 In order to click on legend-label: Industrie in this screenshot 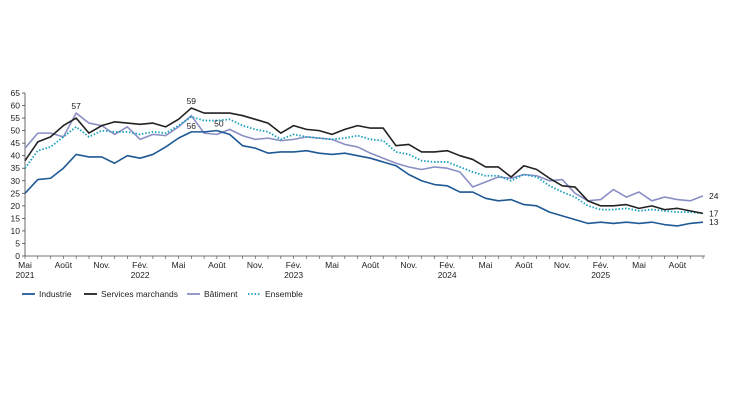, I will do `click(55, 294)`.